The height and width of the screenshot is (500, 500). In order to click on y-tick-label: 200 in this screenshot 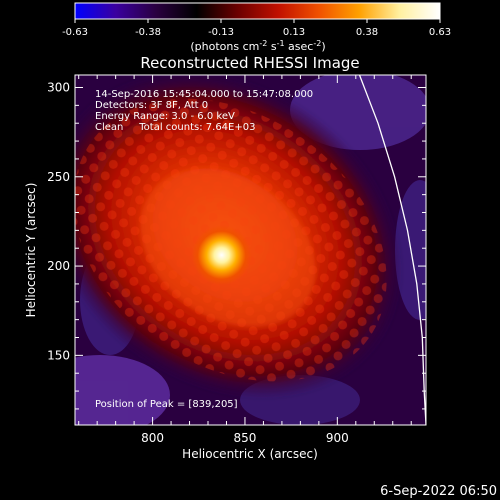, I will do `click(58, 266)`.